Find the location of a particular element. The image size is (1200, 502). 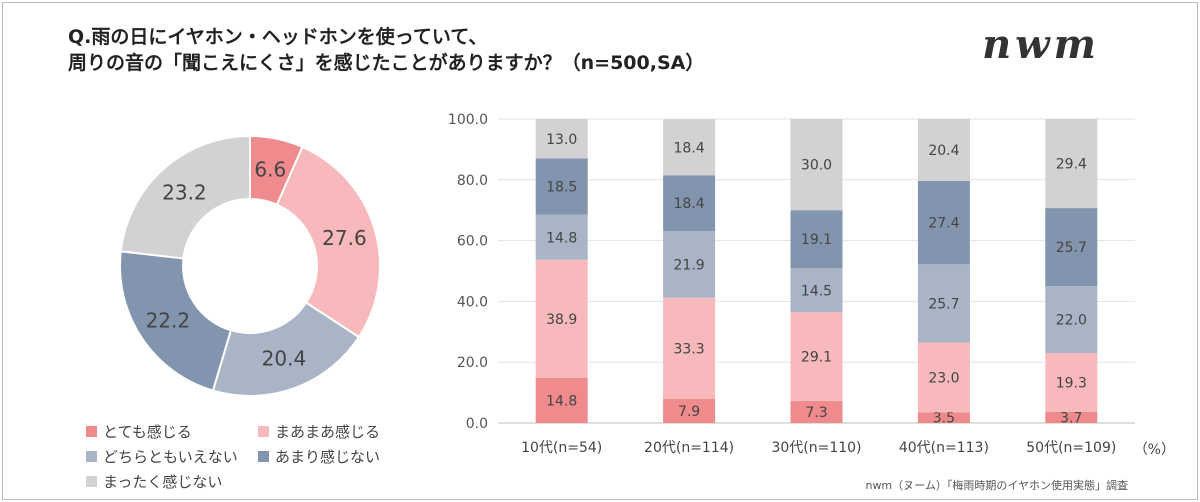

bar-value-label: 27.4 is located at coordinates (943, 224).